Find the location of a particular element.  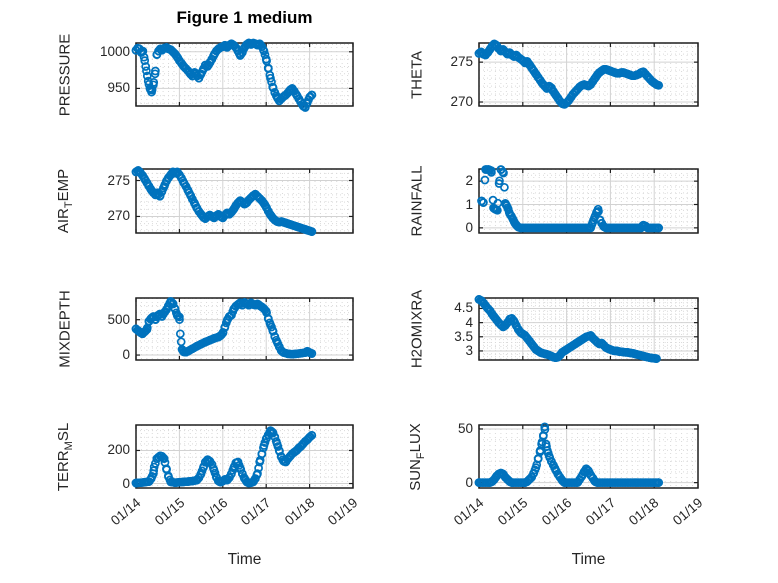

mixdepth-plot-area is located at coordinates (242, 328).